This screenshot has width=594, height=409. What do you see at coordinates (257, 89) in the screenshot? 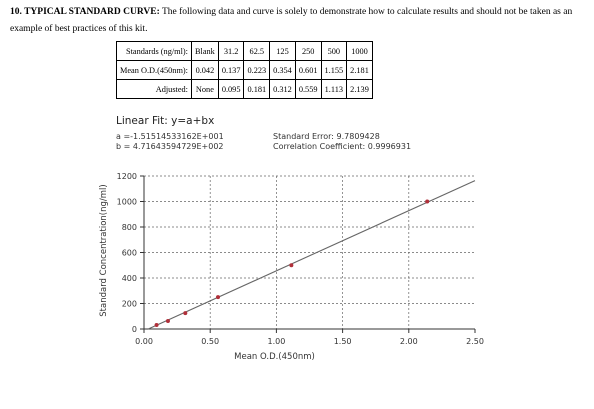
I see `table-cell: 0.181` at bounding box center [257, 89].